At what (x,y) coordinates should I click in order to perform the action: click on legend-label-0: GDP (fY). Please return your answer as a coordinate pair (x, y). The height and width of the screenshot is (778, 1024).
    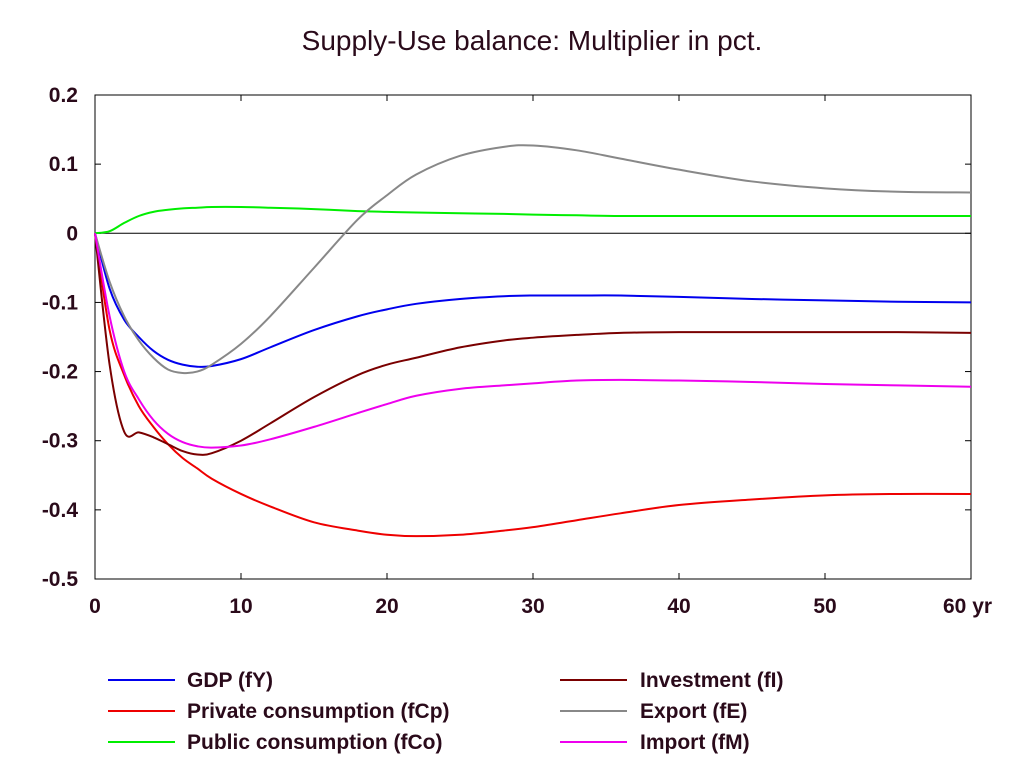
    Looking at the image, I should click on (230, 680).